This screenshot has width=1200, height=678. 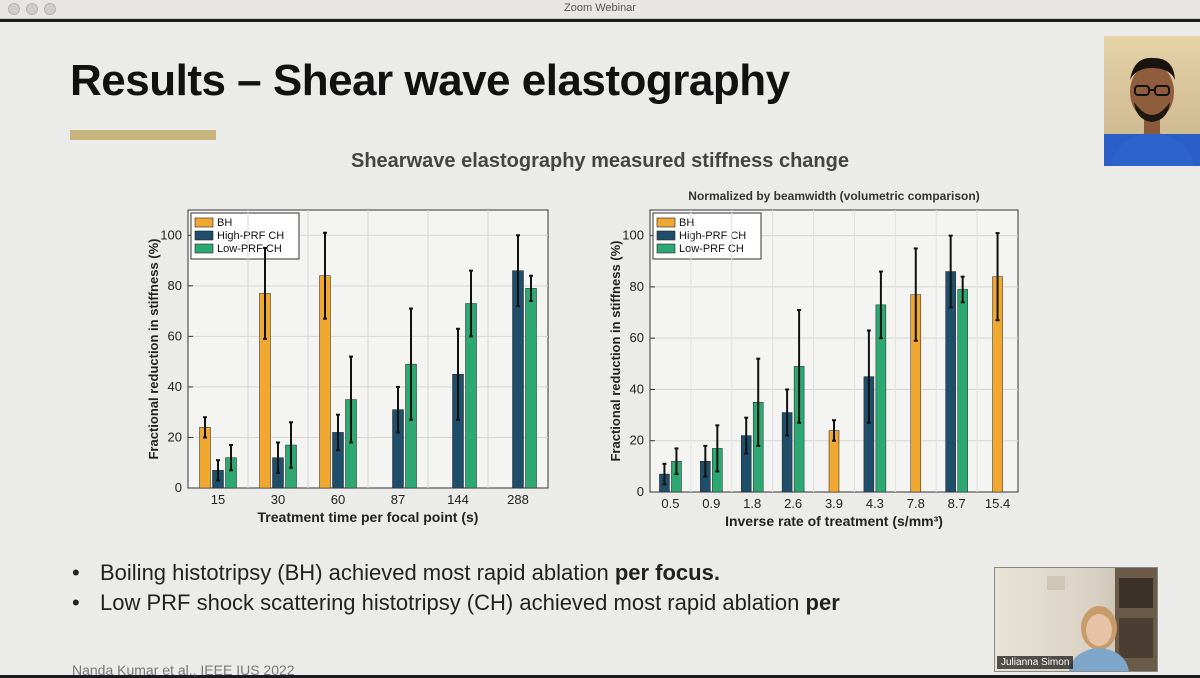 What do you see at coordinates (793, 503) in the screenshot?
I see `x-tick-label: 2.6` at bounding box center [793, 503].